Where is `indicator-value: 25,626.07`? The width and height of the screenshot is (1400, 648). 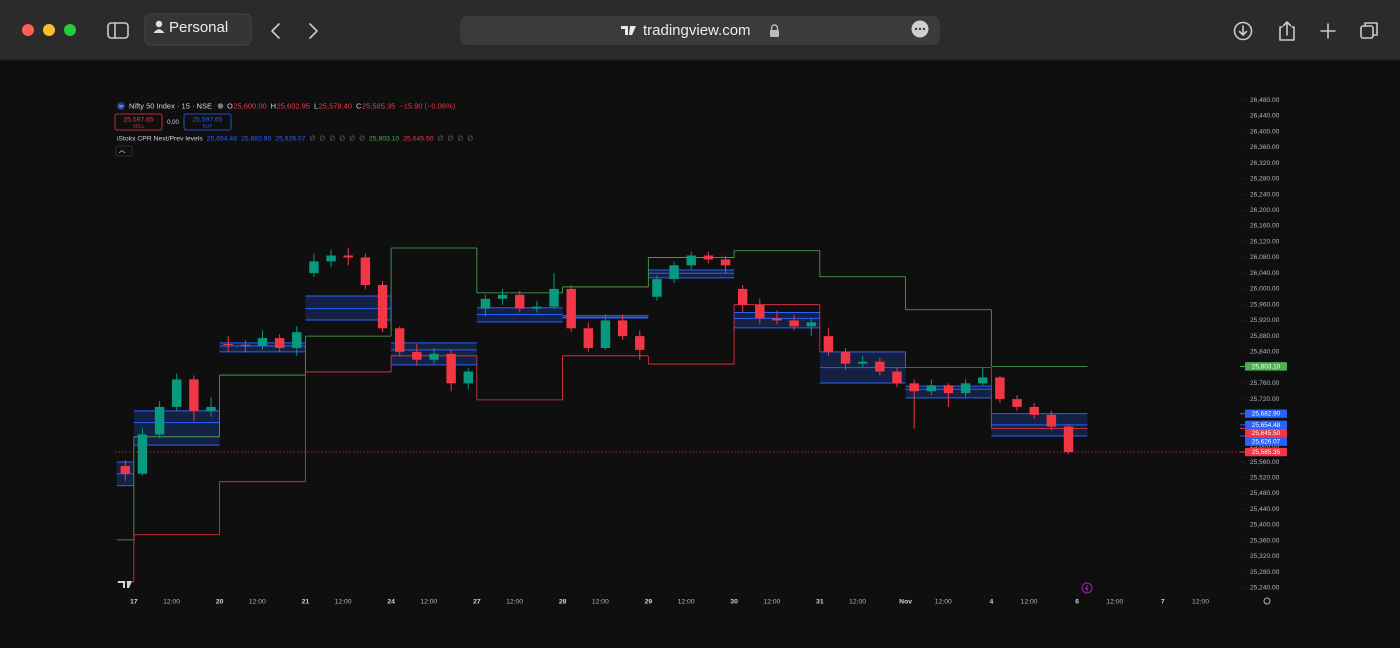
indicator-value: 25,626.07 is located at coordinates (290, 138).